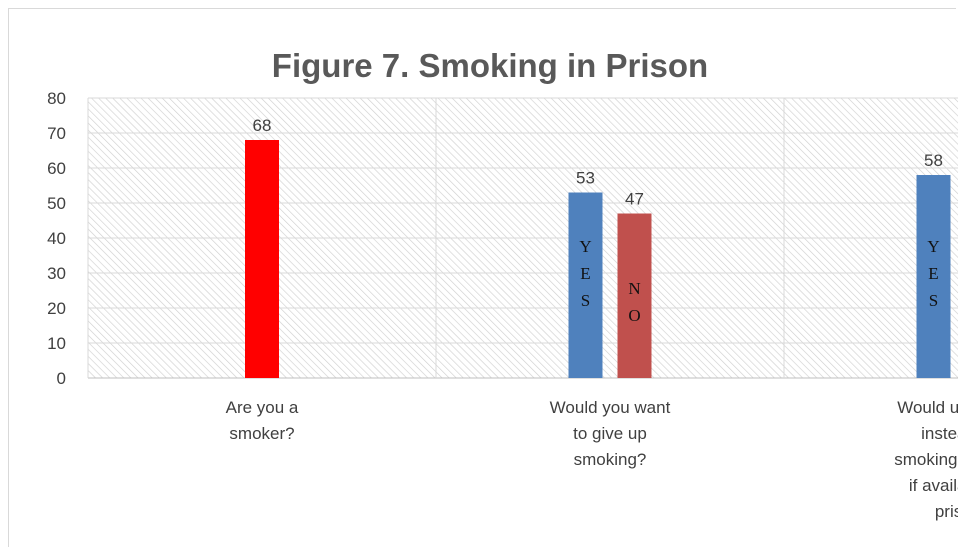  I want to click on x-category-label: smoking?, so click(610, 459).